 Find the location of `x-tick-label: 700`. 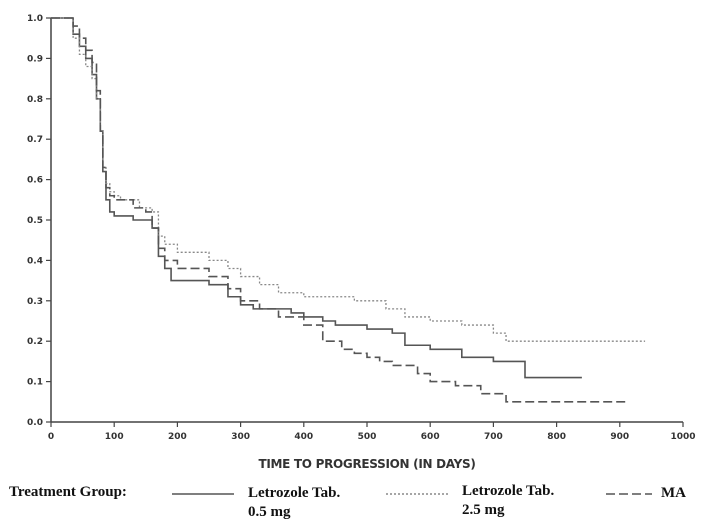

x-tick-label: 700 is located at coordinates (493, 437).